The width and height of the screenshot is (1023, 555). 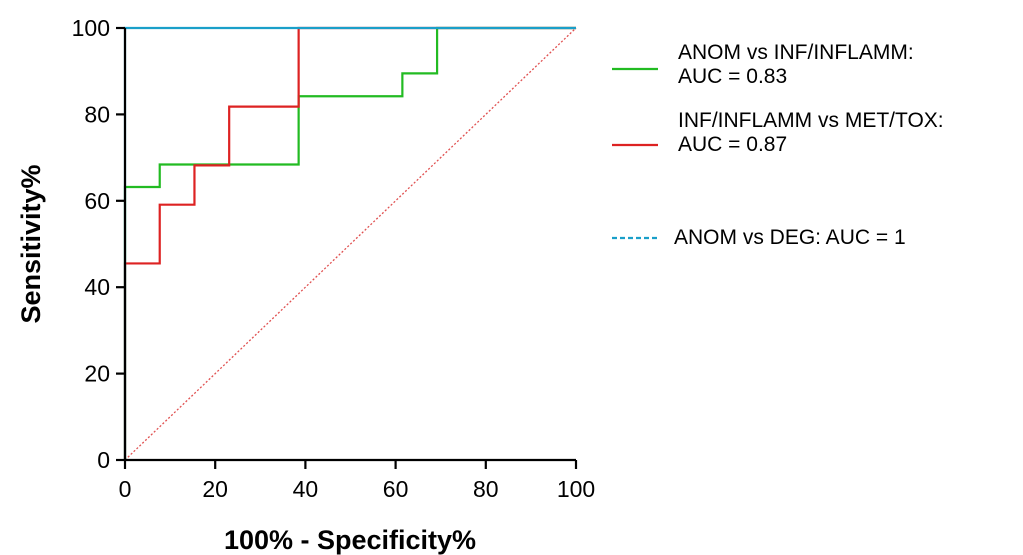 What do you see at coordinates (306, 489) in the screenshot?
I see `x-tick-label: 40` at bounding box center [306, 489].